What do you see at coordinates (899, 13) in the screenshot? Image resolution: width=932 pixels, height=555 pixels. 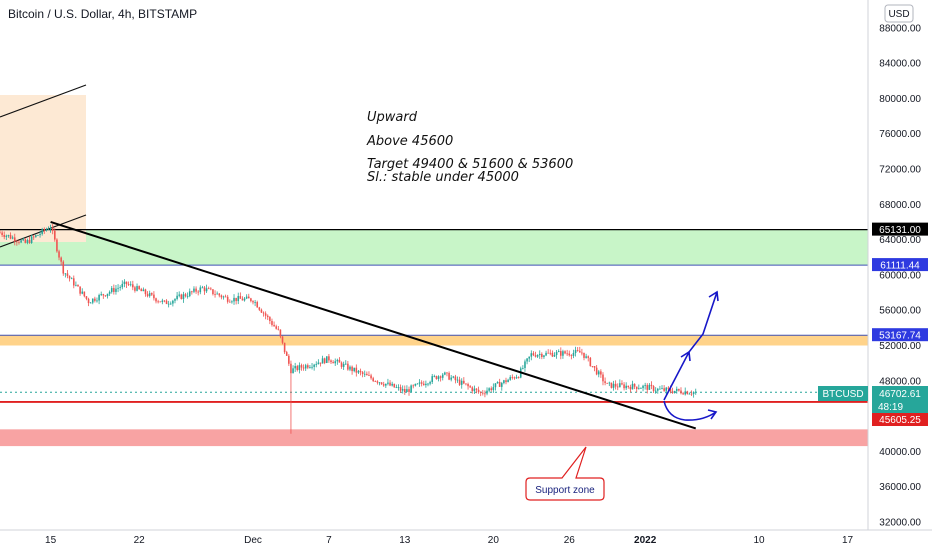 I see `usd-button: USD` at bounding box center [899, 13].